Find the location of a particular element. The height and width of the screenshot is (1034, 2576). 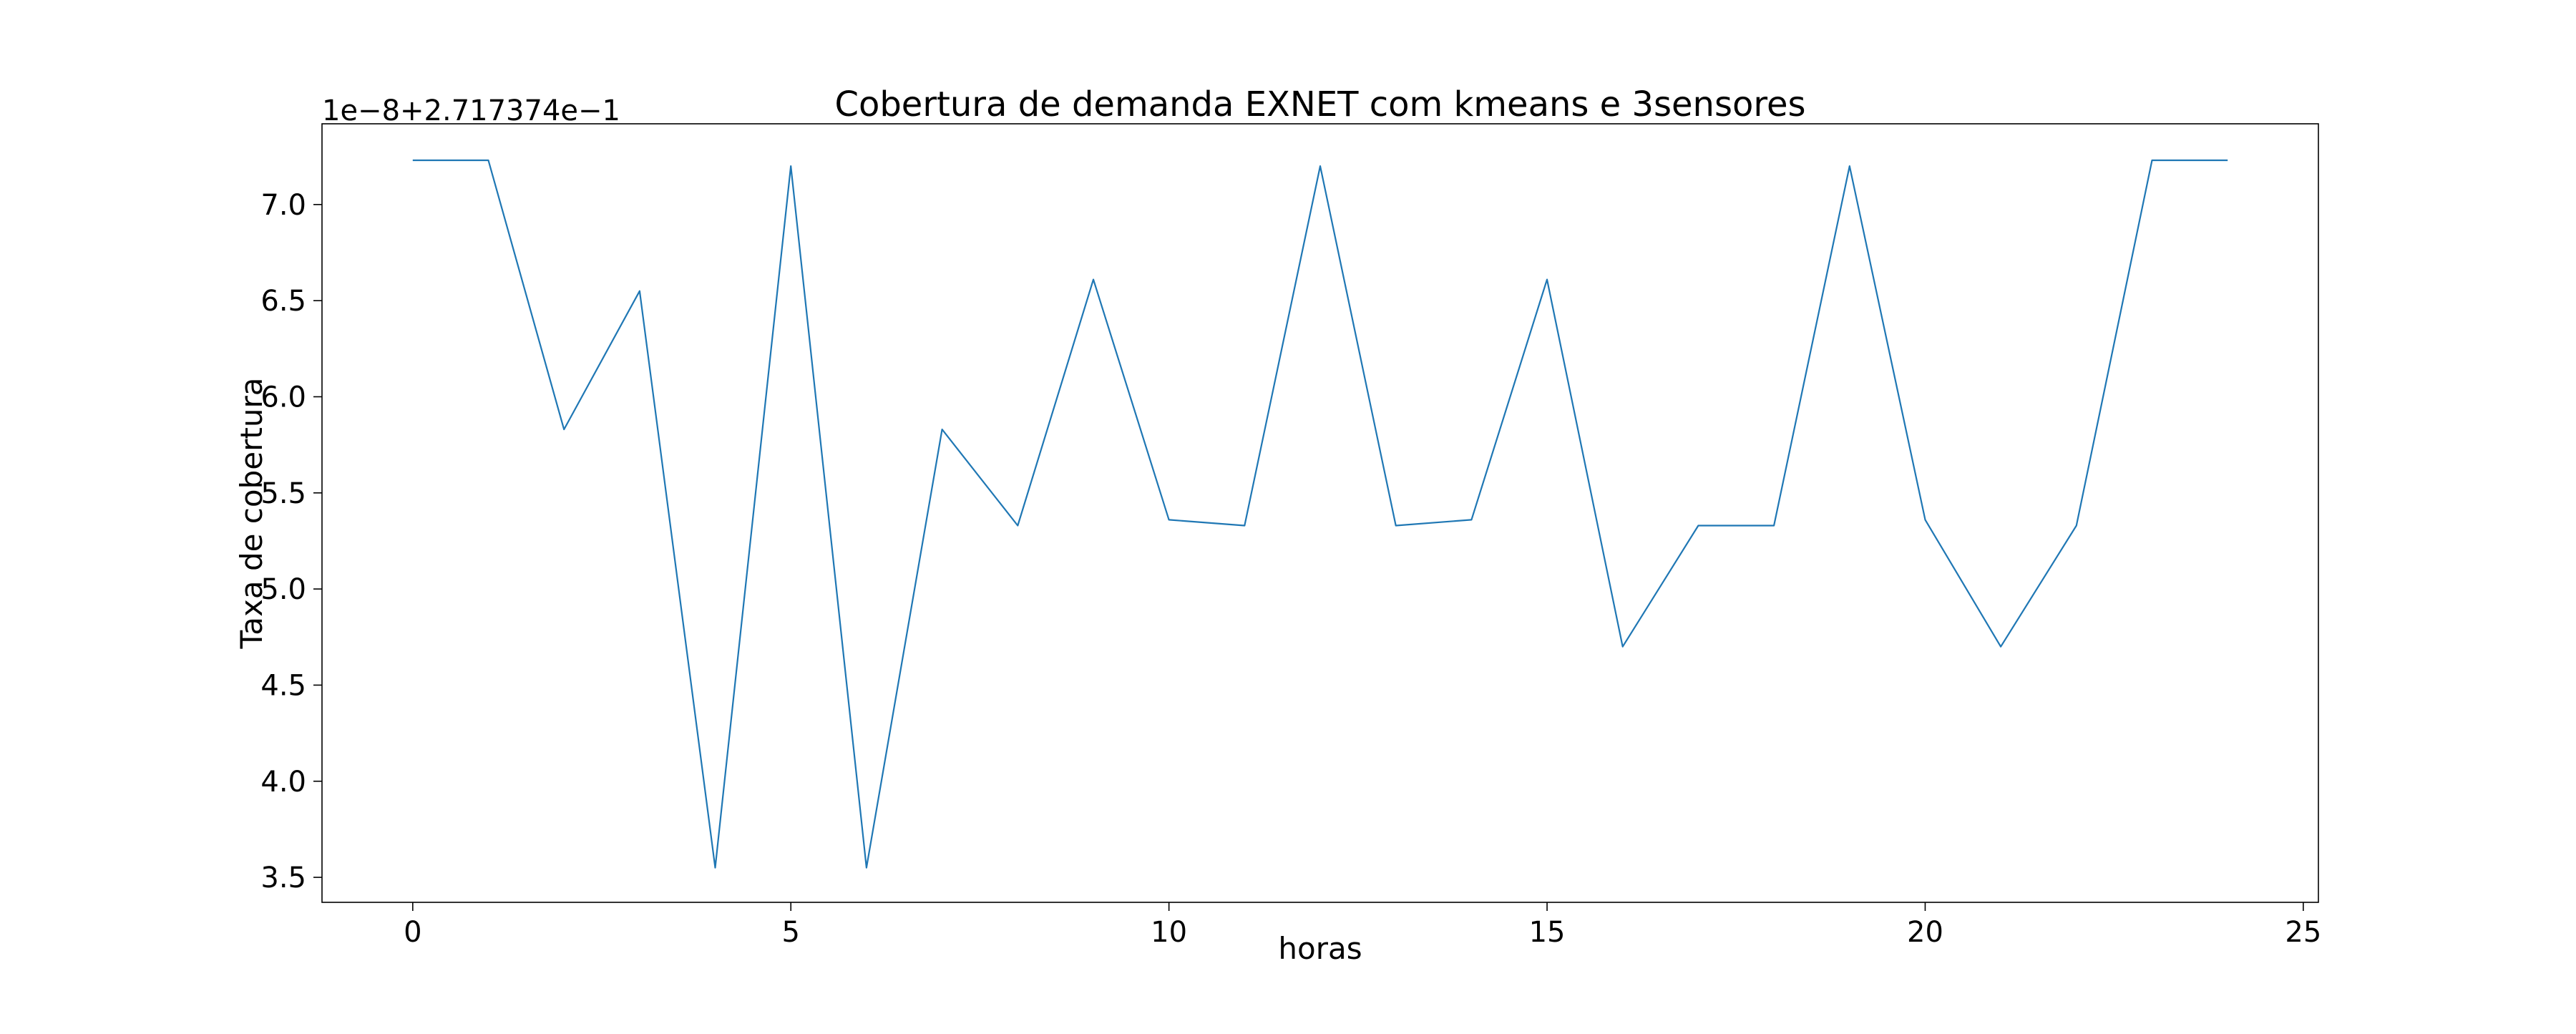

x-tick-label: 10 is located at coordinates (1169, 932).